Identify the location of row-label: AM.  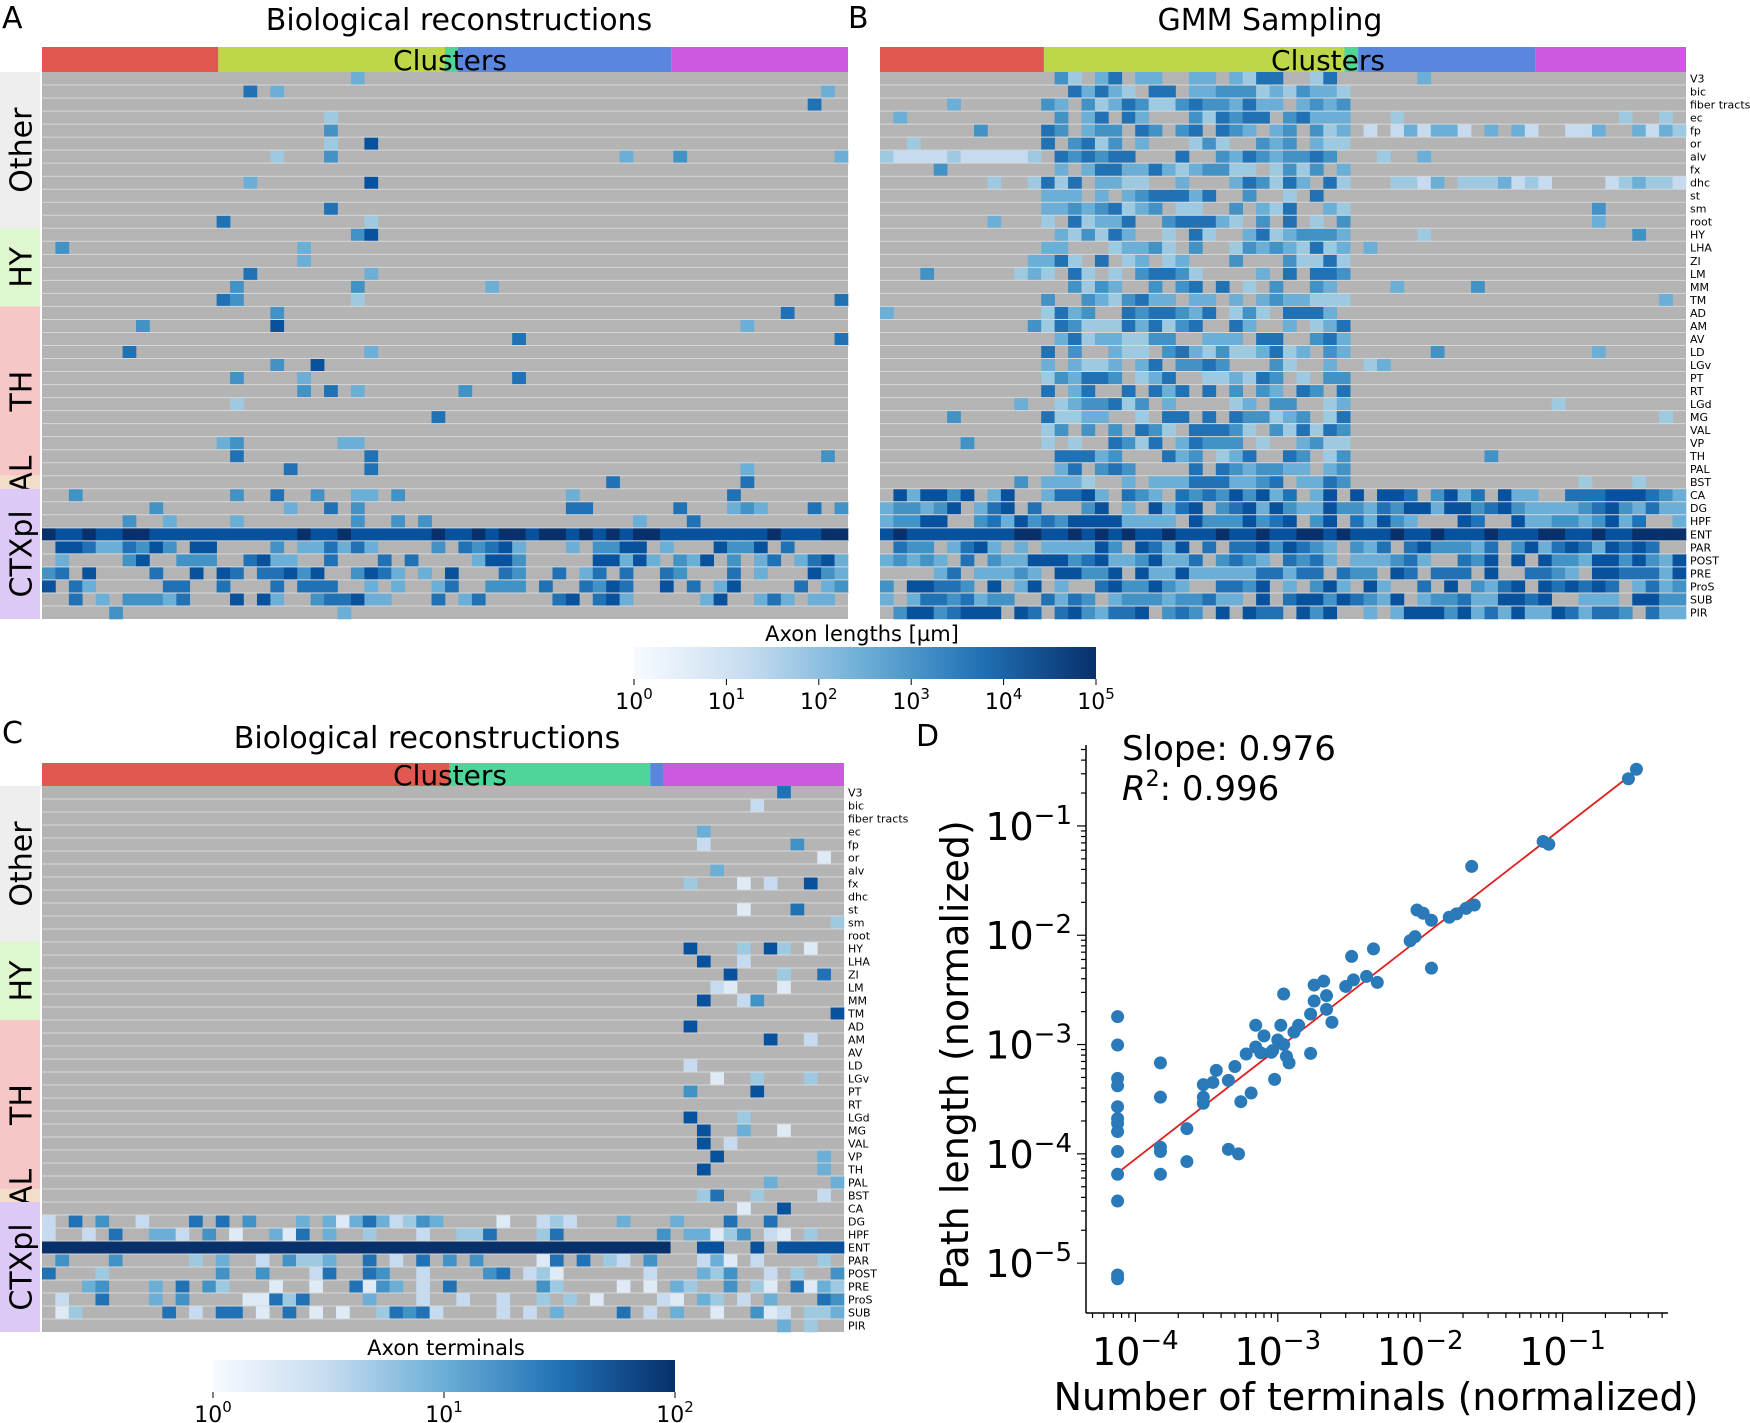
(856, 1039).